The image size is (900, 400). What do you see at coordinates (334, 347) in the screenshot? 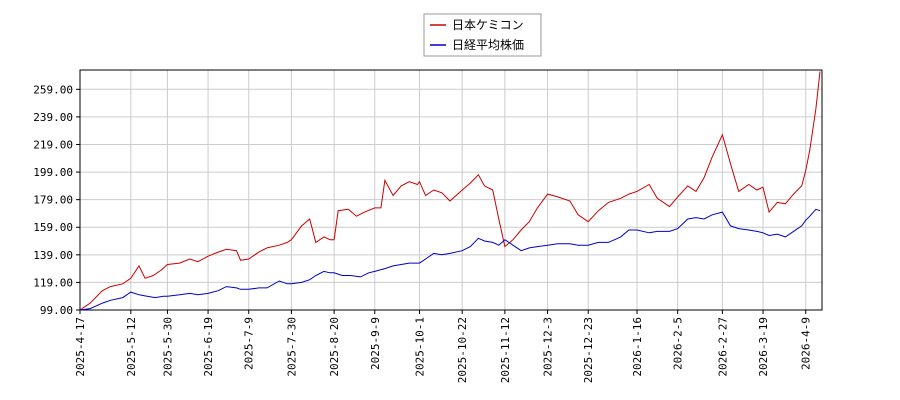
I see `x-tick-label: 2025-8-20` at bounding box center [334, 347].